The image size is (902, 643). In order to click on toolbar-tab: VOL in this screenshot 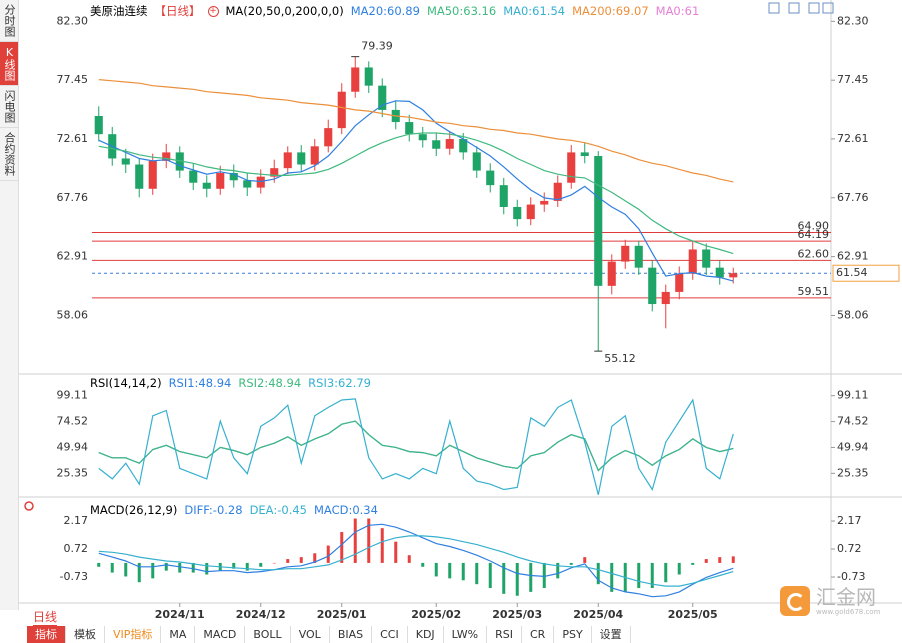, I will do `click(310, 634)`.